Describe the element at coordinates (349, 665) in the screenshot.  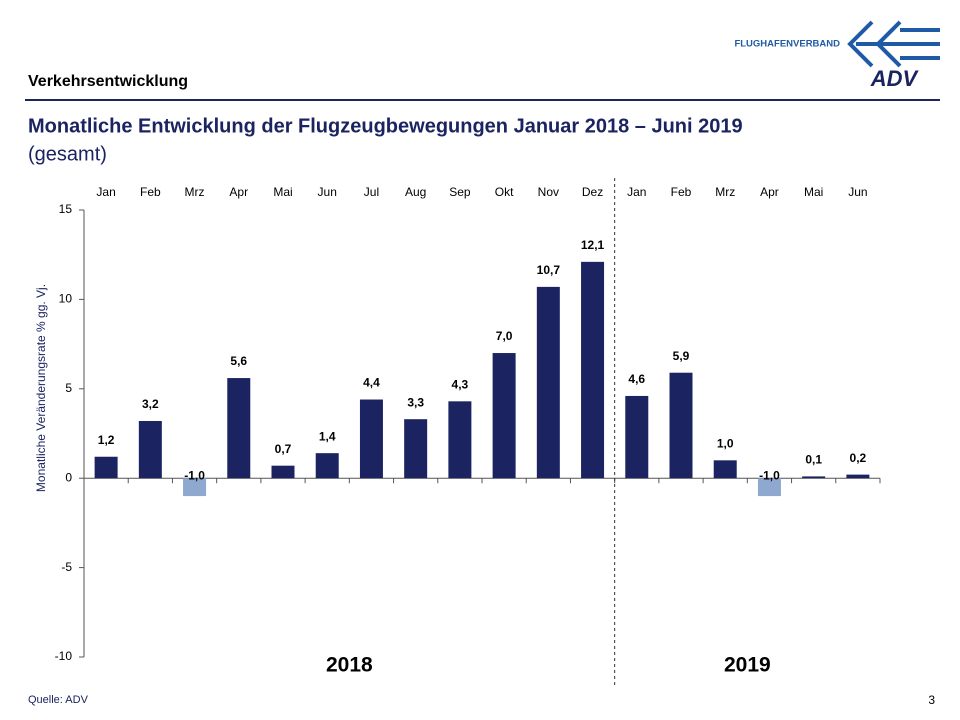
I see `group-label: 2018` at that location.